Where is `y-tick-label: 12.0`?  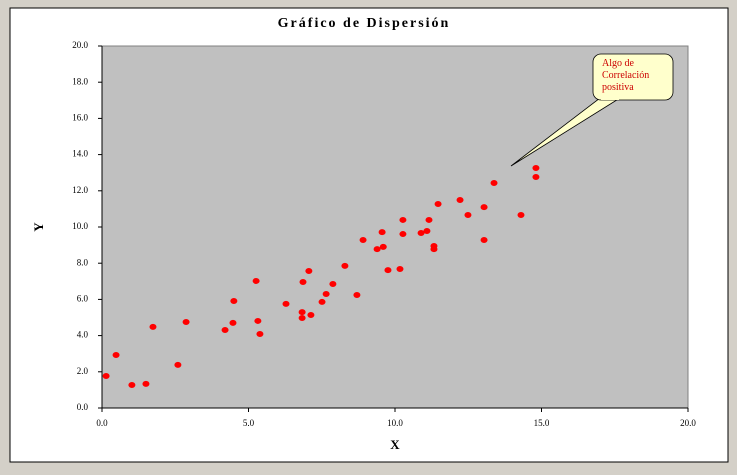
y-tick-label: 12.0 is located at coordinates (80, 190).